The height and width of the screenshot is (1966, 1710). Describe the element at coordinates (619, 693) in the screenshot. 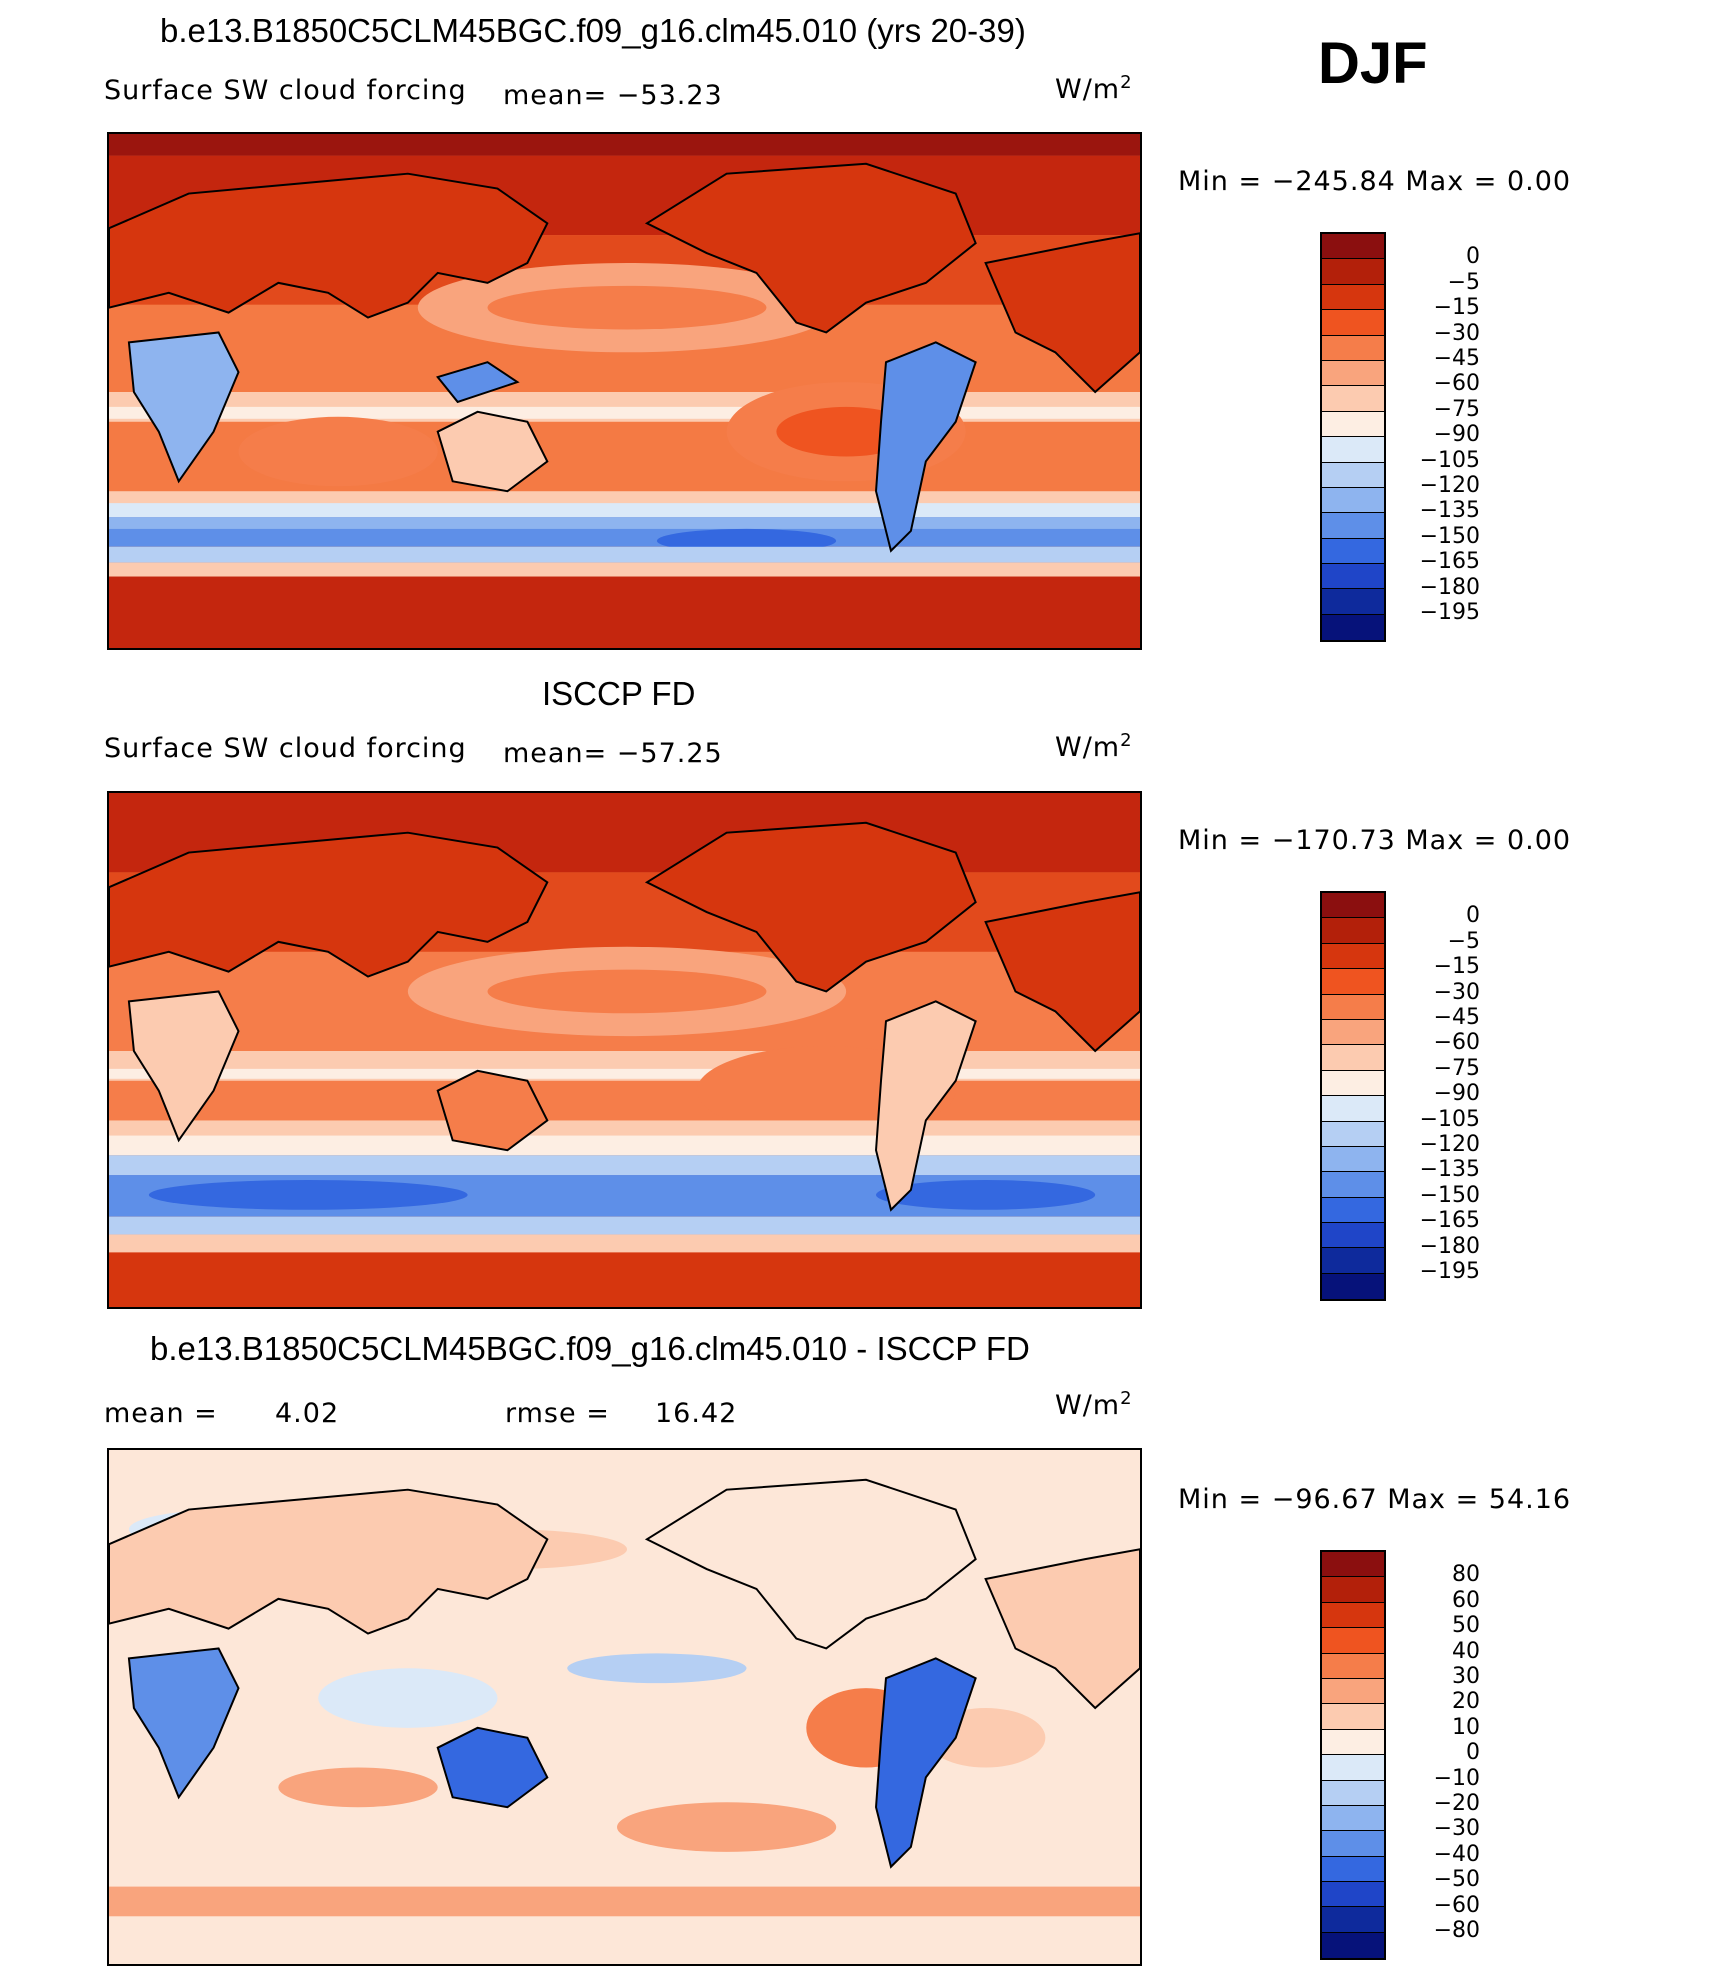

I see `panel2-title: ISCCP FD` at that location.